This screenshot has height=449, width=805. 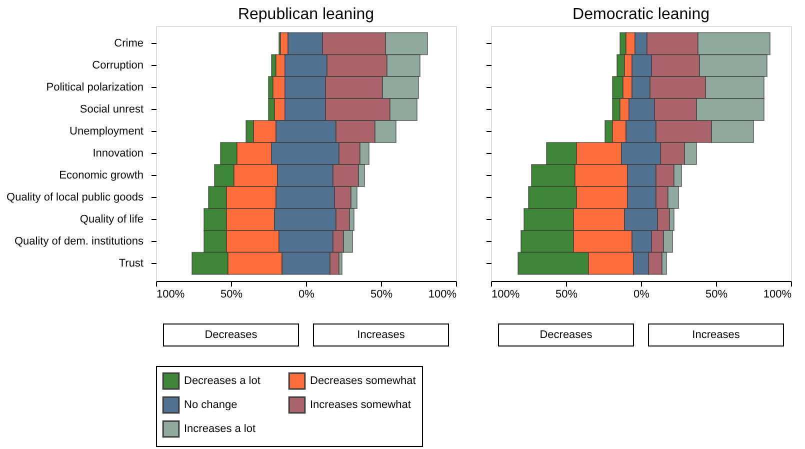 I want to click on legend-label: Decreases somewhat, so click(x=363, y=381).